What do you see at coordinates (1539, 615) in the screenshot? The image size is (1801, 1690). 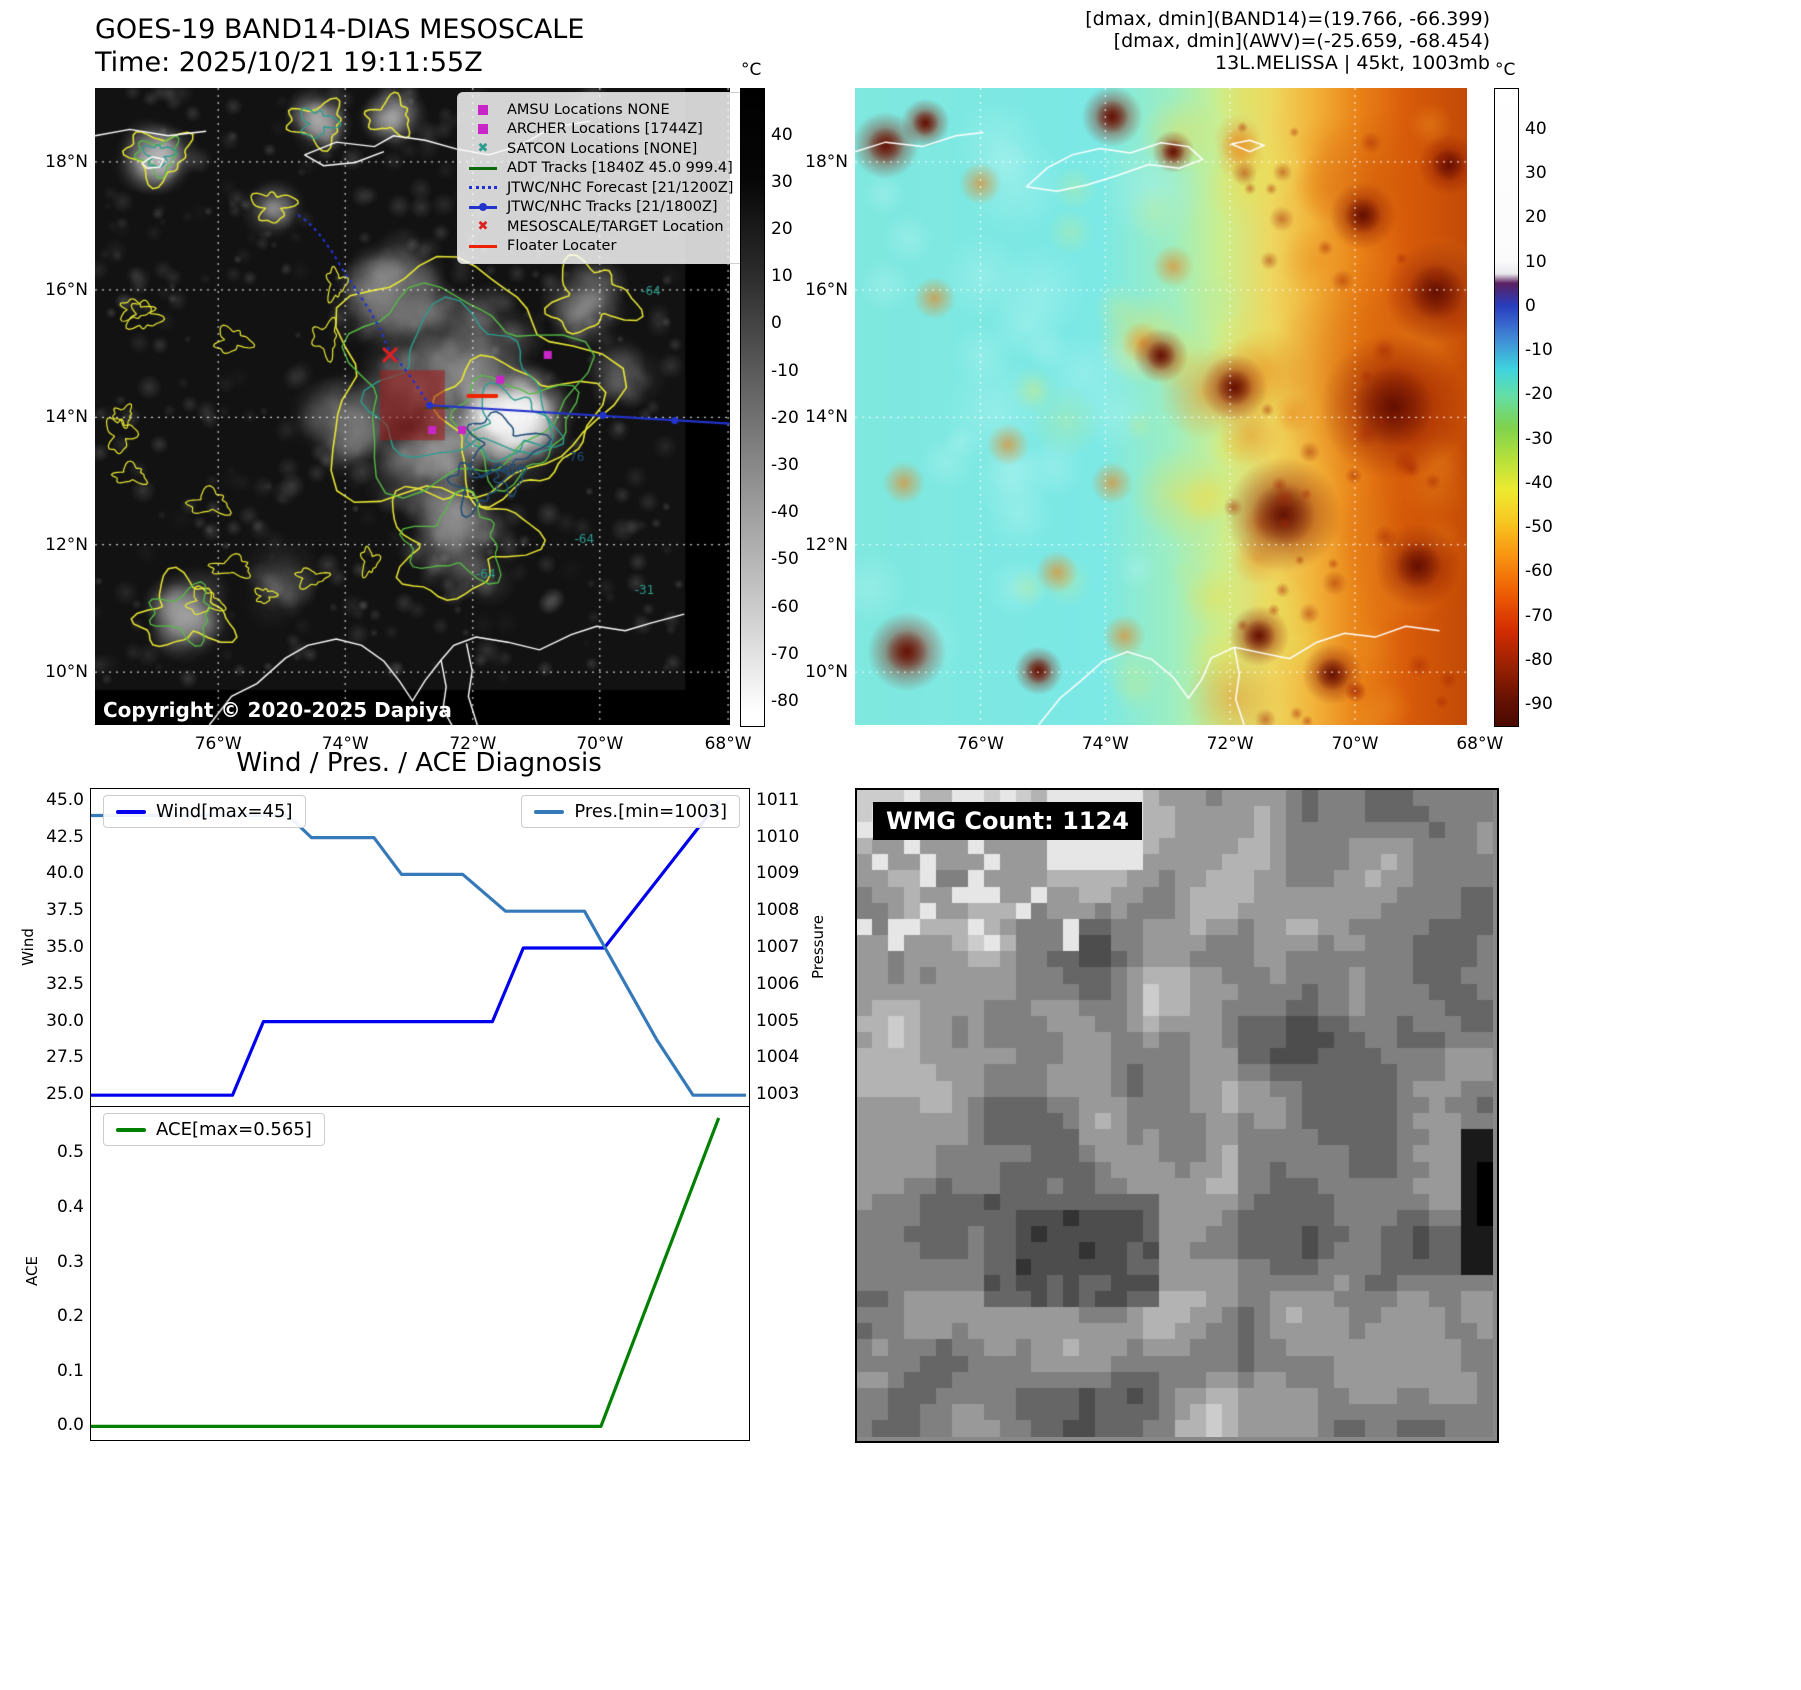 I see `awv-colorbar-tick: -70` at bounding box center [1539, 615].